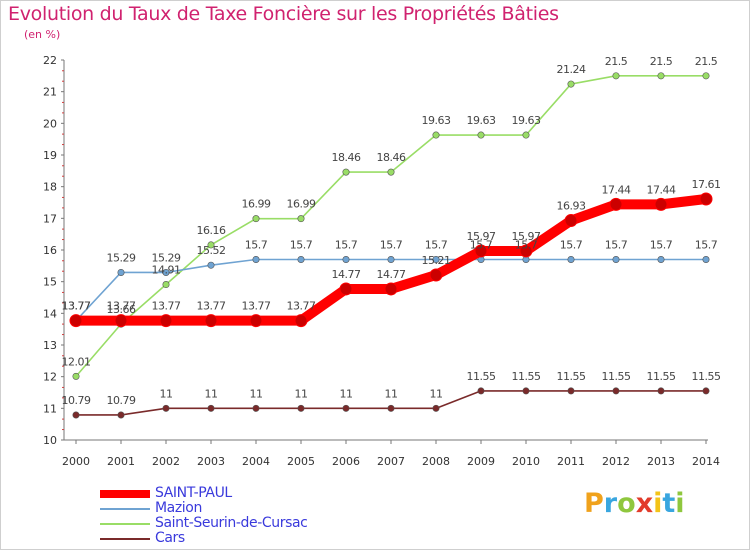 The image size is (750, 550). Describe the element at coordinates (76, 321) in the screenshot. I see `data-point-saint-paul-2000` at that location.